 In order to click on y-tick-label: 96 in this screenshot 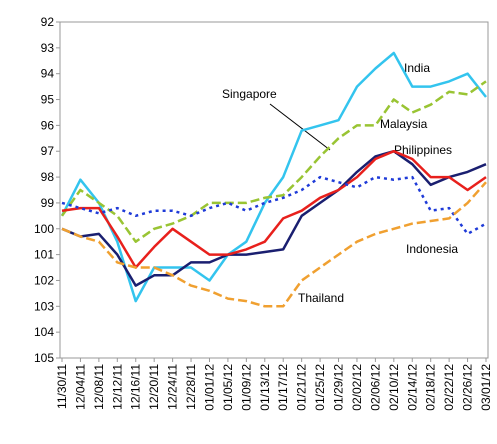, I will do `click(48, 125)`.